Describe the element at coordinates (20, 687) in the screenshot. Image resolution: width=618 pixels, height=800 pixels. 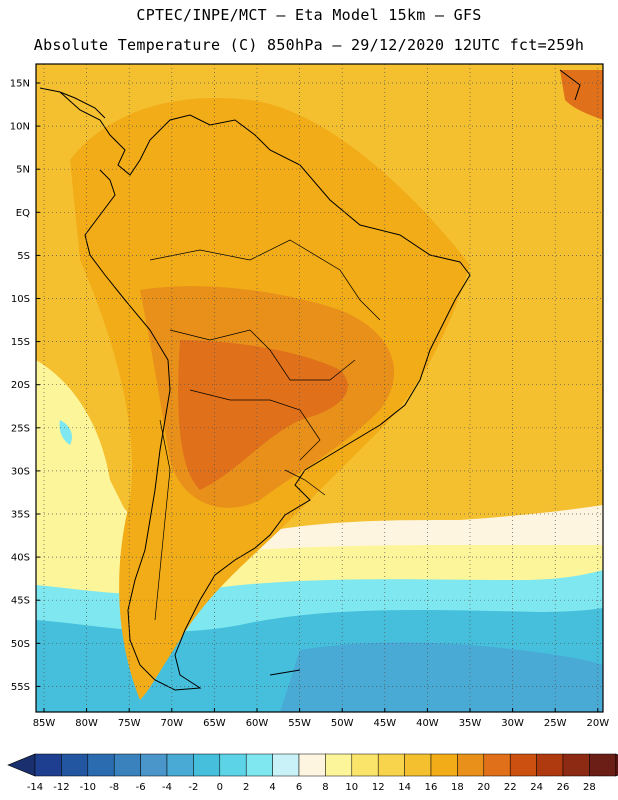
I see `lat-label: 55S` at that location.